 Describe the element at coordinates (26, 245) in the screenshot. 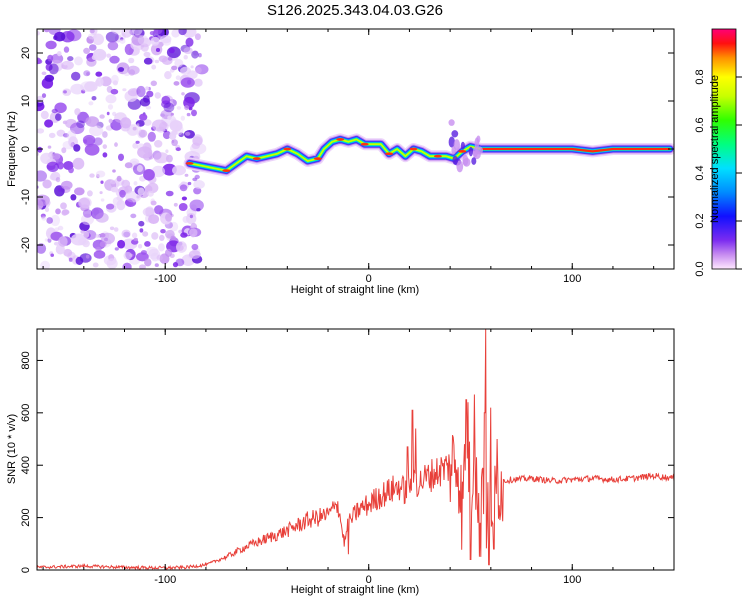

I see `y-tick-label: -20` at that location.